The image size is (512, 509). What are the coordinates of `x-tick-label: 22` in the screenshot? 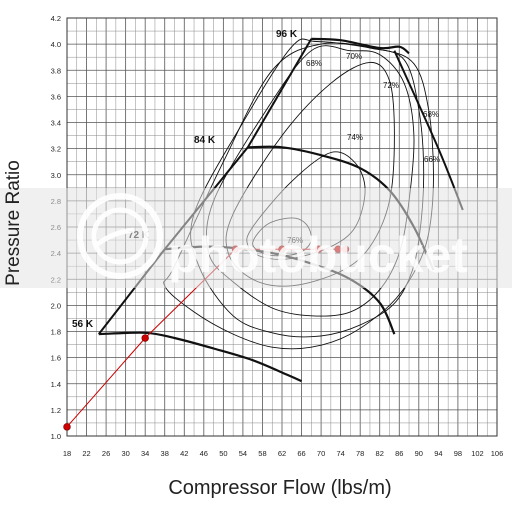 It's located at (86, 453).